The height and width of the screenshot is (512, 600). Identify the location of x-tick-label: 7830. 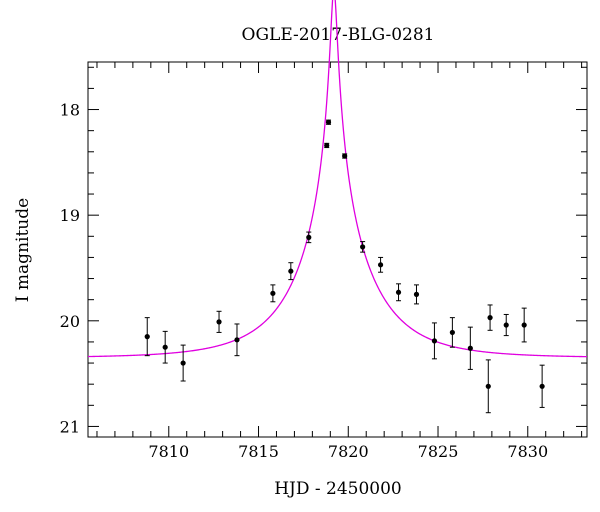
(527, 451).